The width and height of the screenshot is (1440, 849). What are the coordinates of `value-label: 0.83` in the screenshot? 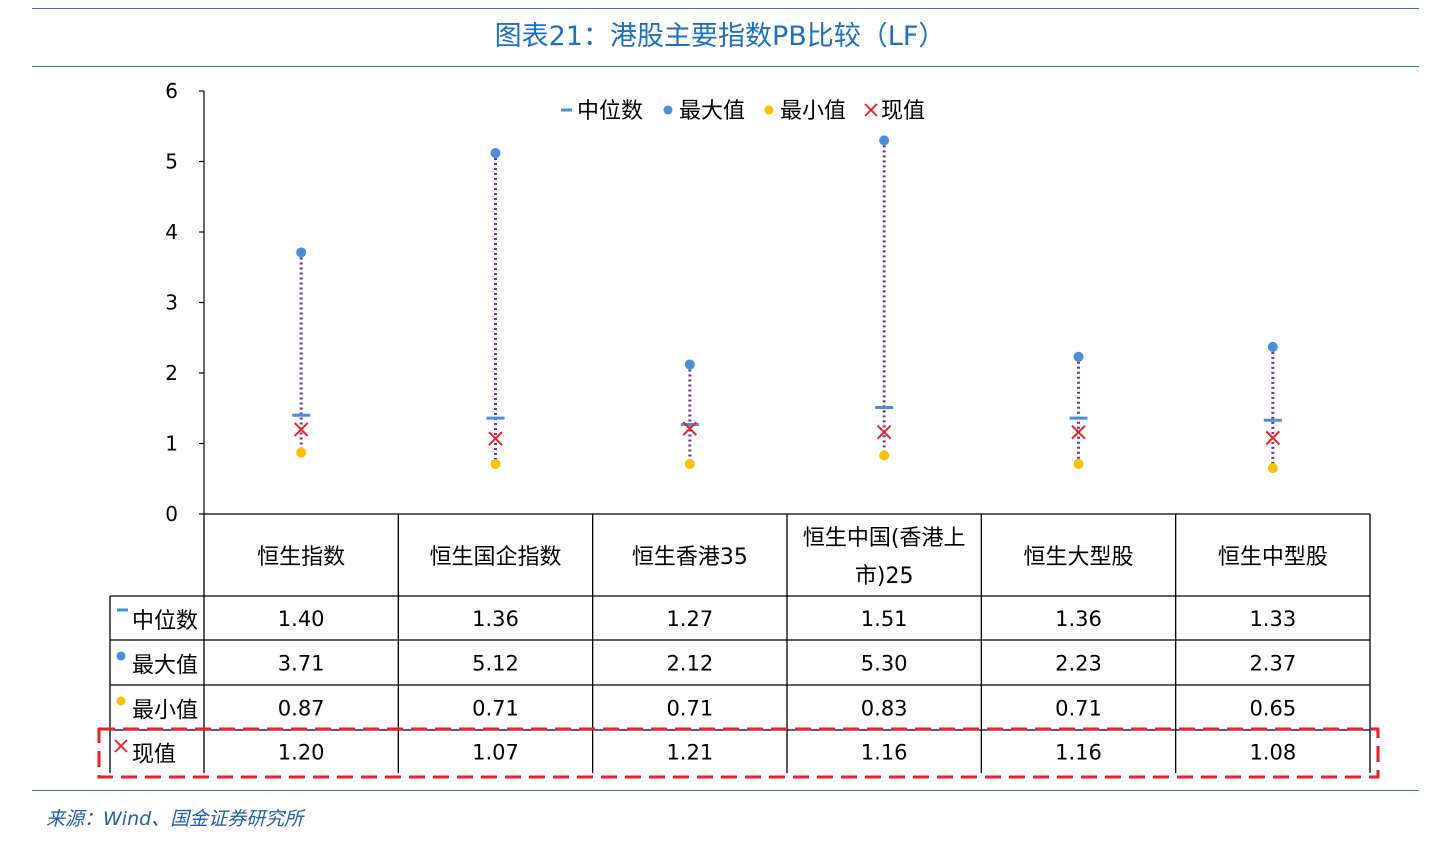 It's located at (884, 709).